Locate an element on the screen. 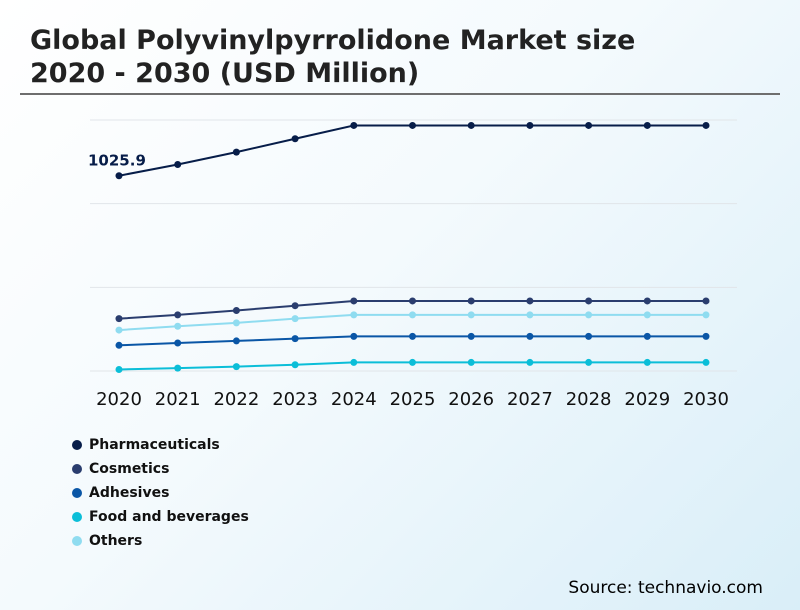 This screenshot has height=610, width=800. x-tick-label: 2020 is located at coordinates (119, 399).